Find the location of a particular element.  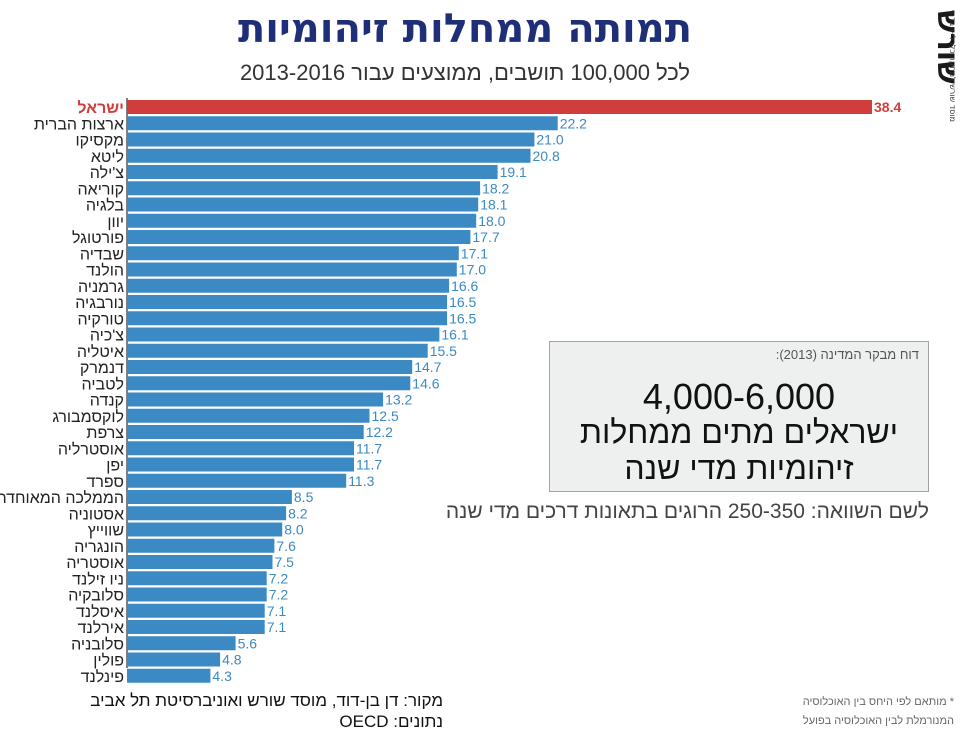

category-label-23: ספרד is located at coordinates (105, 482).